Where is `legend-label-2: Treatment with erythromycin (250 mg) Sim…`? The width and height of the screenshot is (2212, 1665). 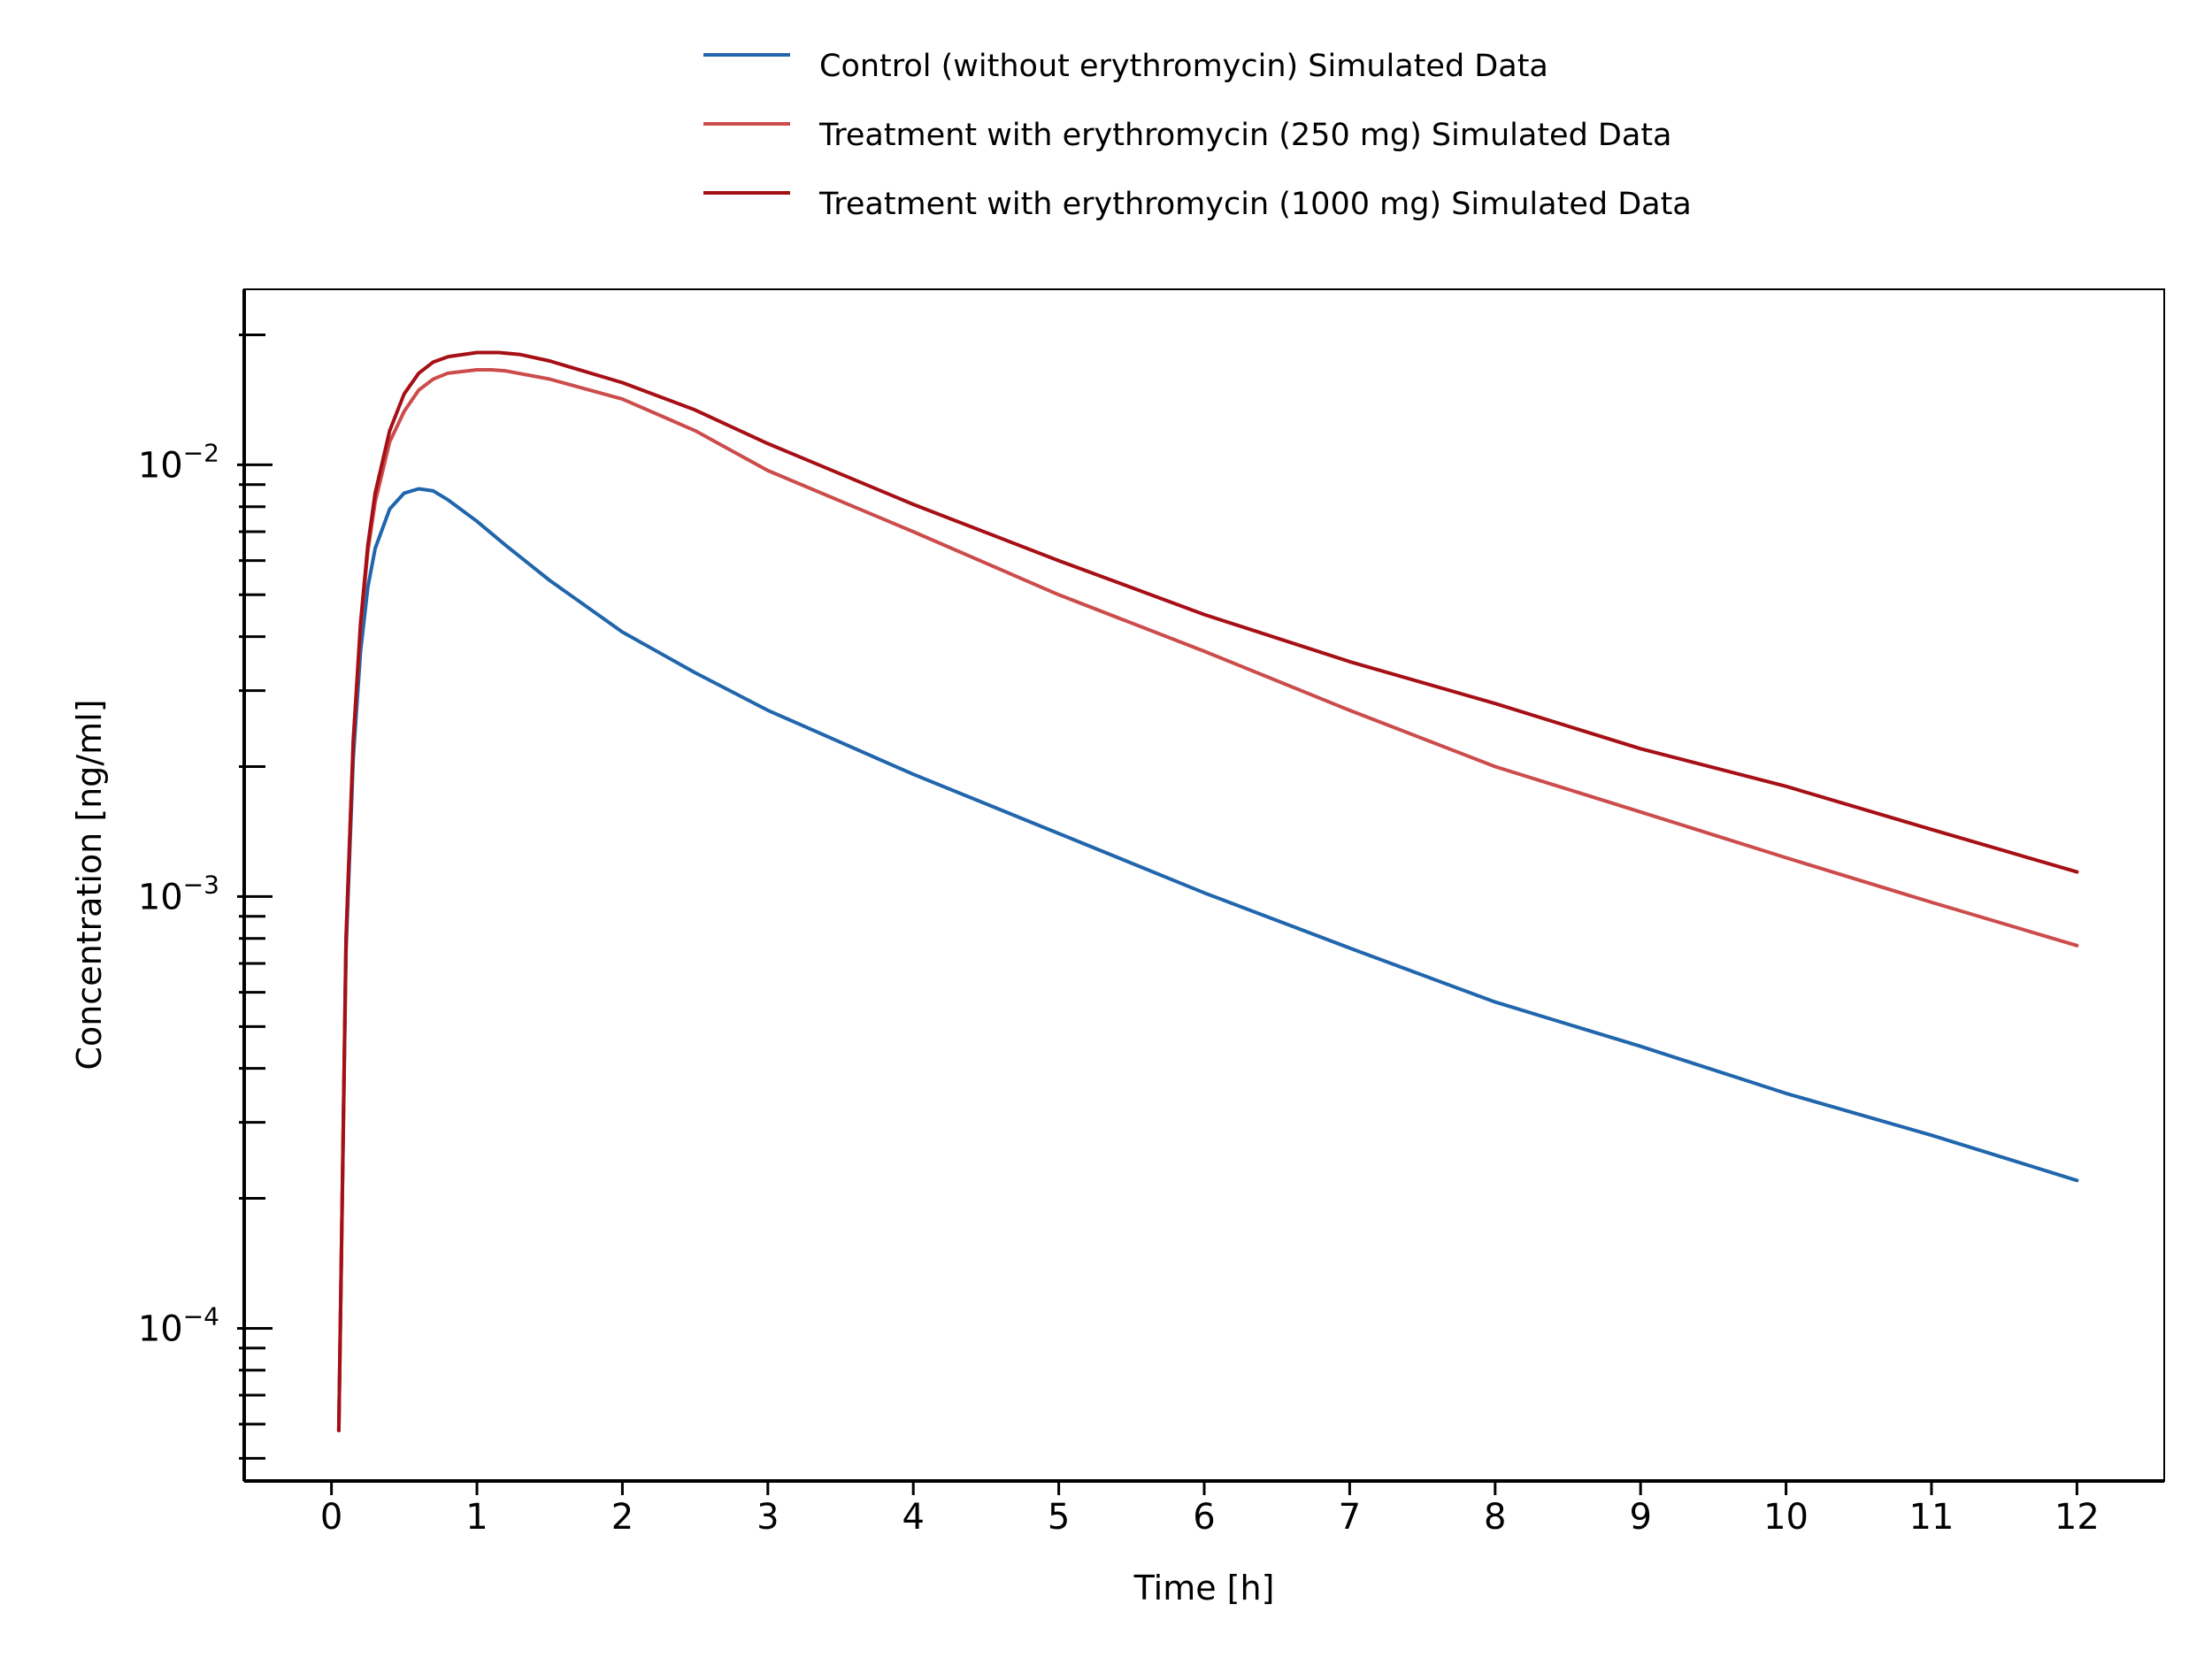
legend-label-2: Treatment with erythromycin (250 mg) Sim… is located at coordinates (1245, 135).